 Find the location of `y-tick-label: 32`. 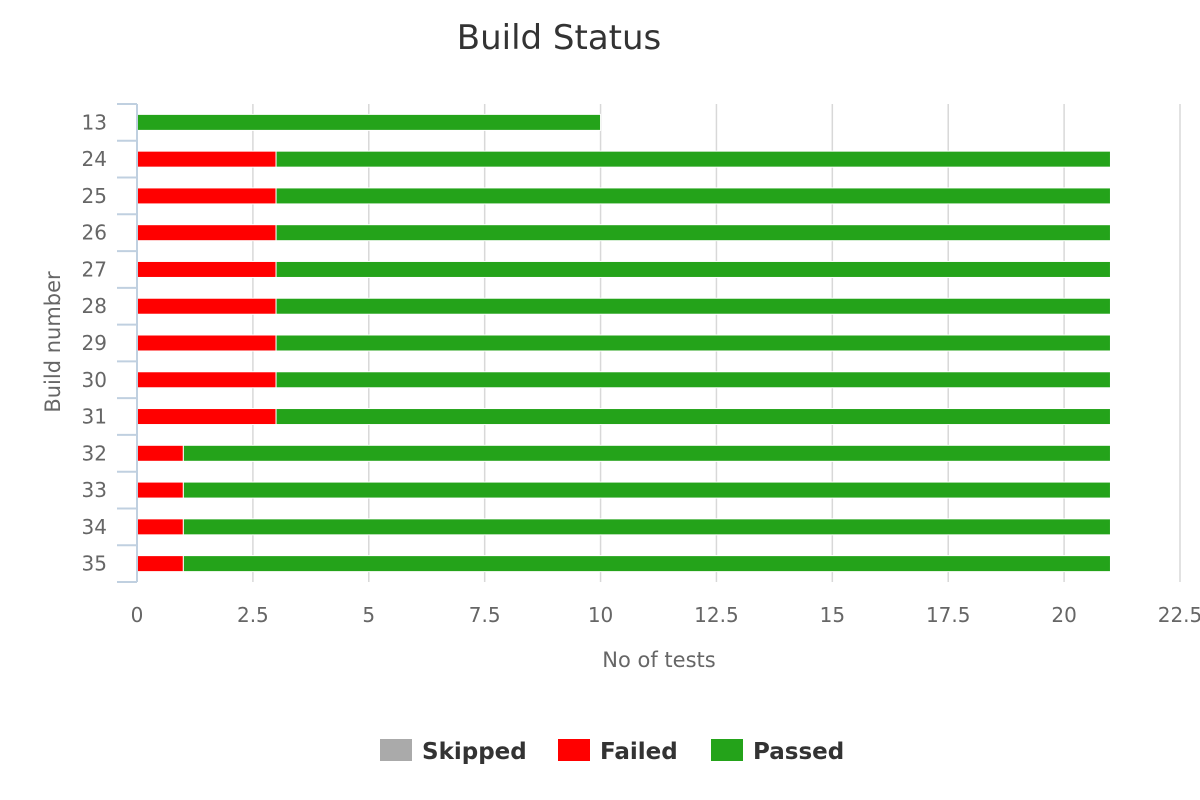

y-tick-label: 32 is located at coordinates (94, 453).